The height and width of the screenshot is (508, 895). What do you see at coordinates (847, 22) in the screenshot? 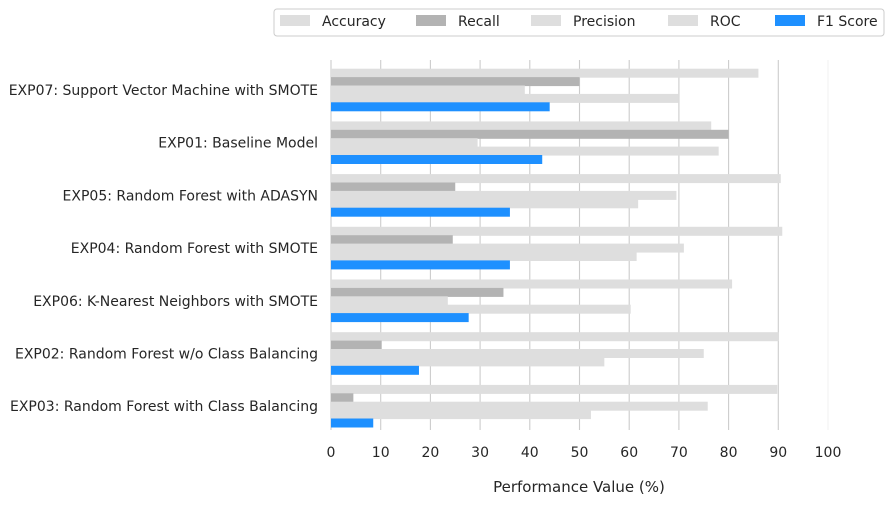
I see `legend-label: F1 Score` at bounding box center [847, 22].